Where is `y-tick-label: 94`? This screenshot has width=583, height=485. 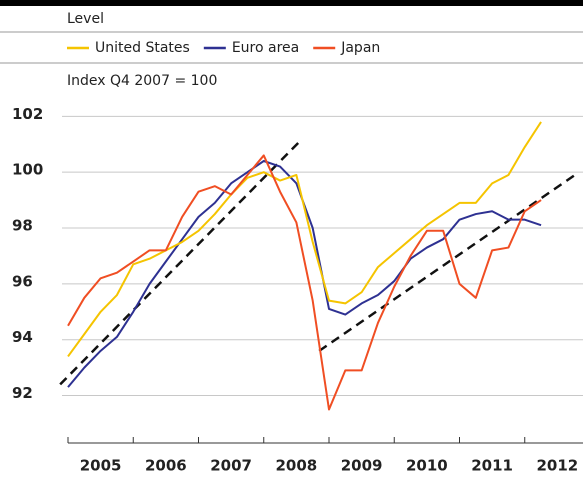 y-tick-label: 94 is located at coordinates (22, 337).